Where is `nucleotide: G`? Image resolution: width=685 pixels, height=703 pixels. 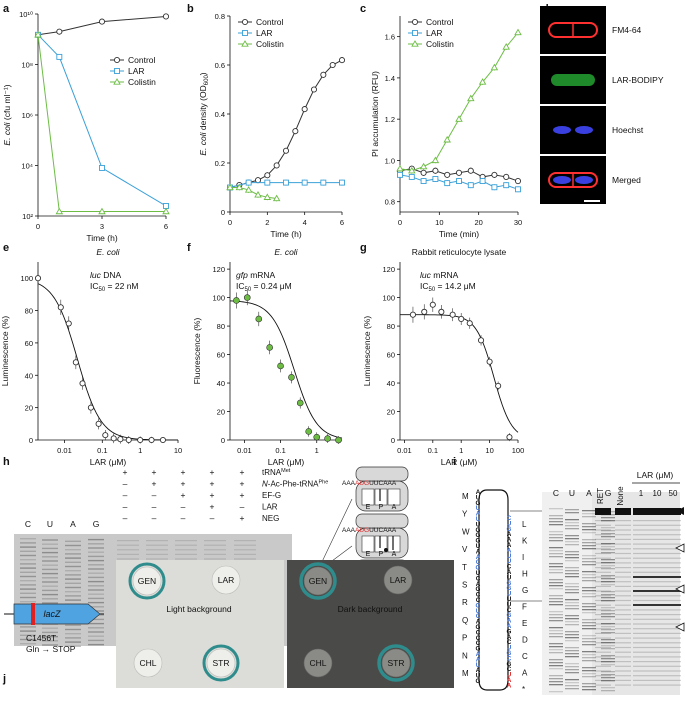
nucleotide: G is located at coordinates (478, 589).